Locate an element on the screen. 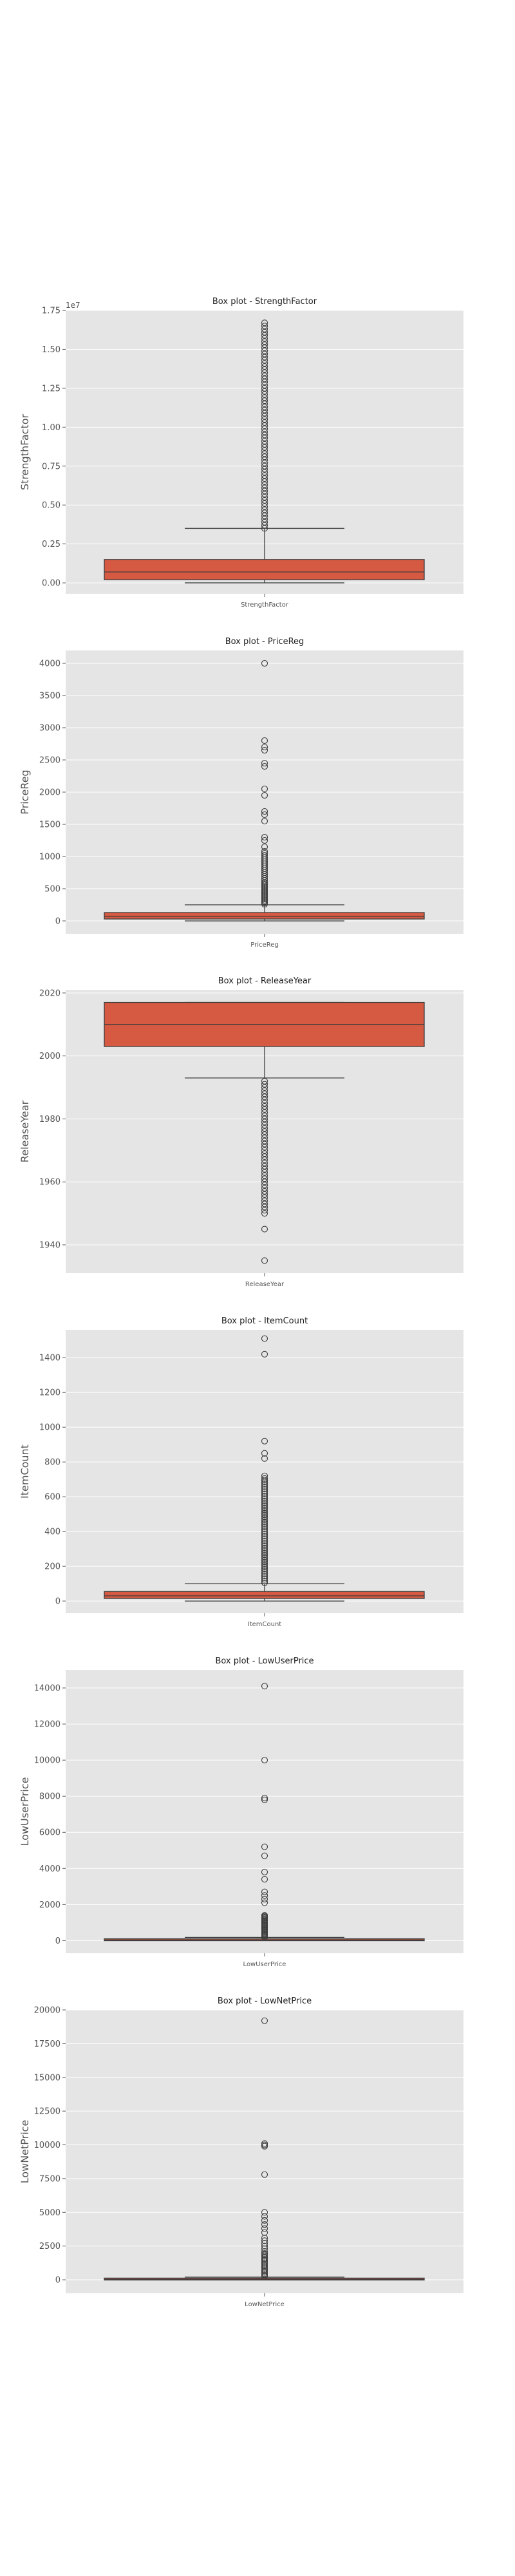 Image resolution: width=515 pixels, height=2576 pixels. y-tick-label: 0 is located at coordinates (58, 2281).